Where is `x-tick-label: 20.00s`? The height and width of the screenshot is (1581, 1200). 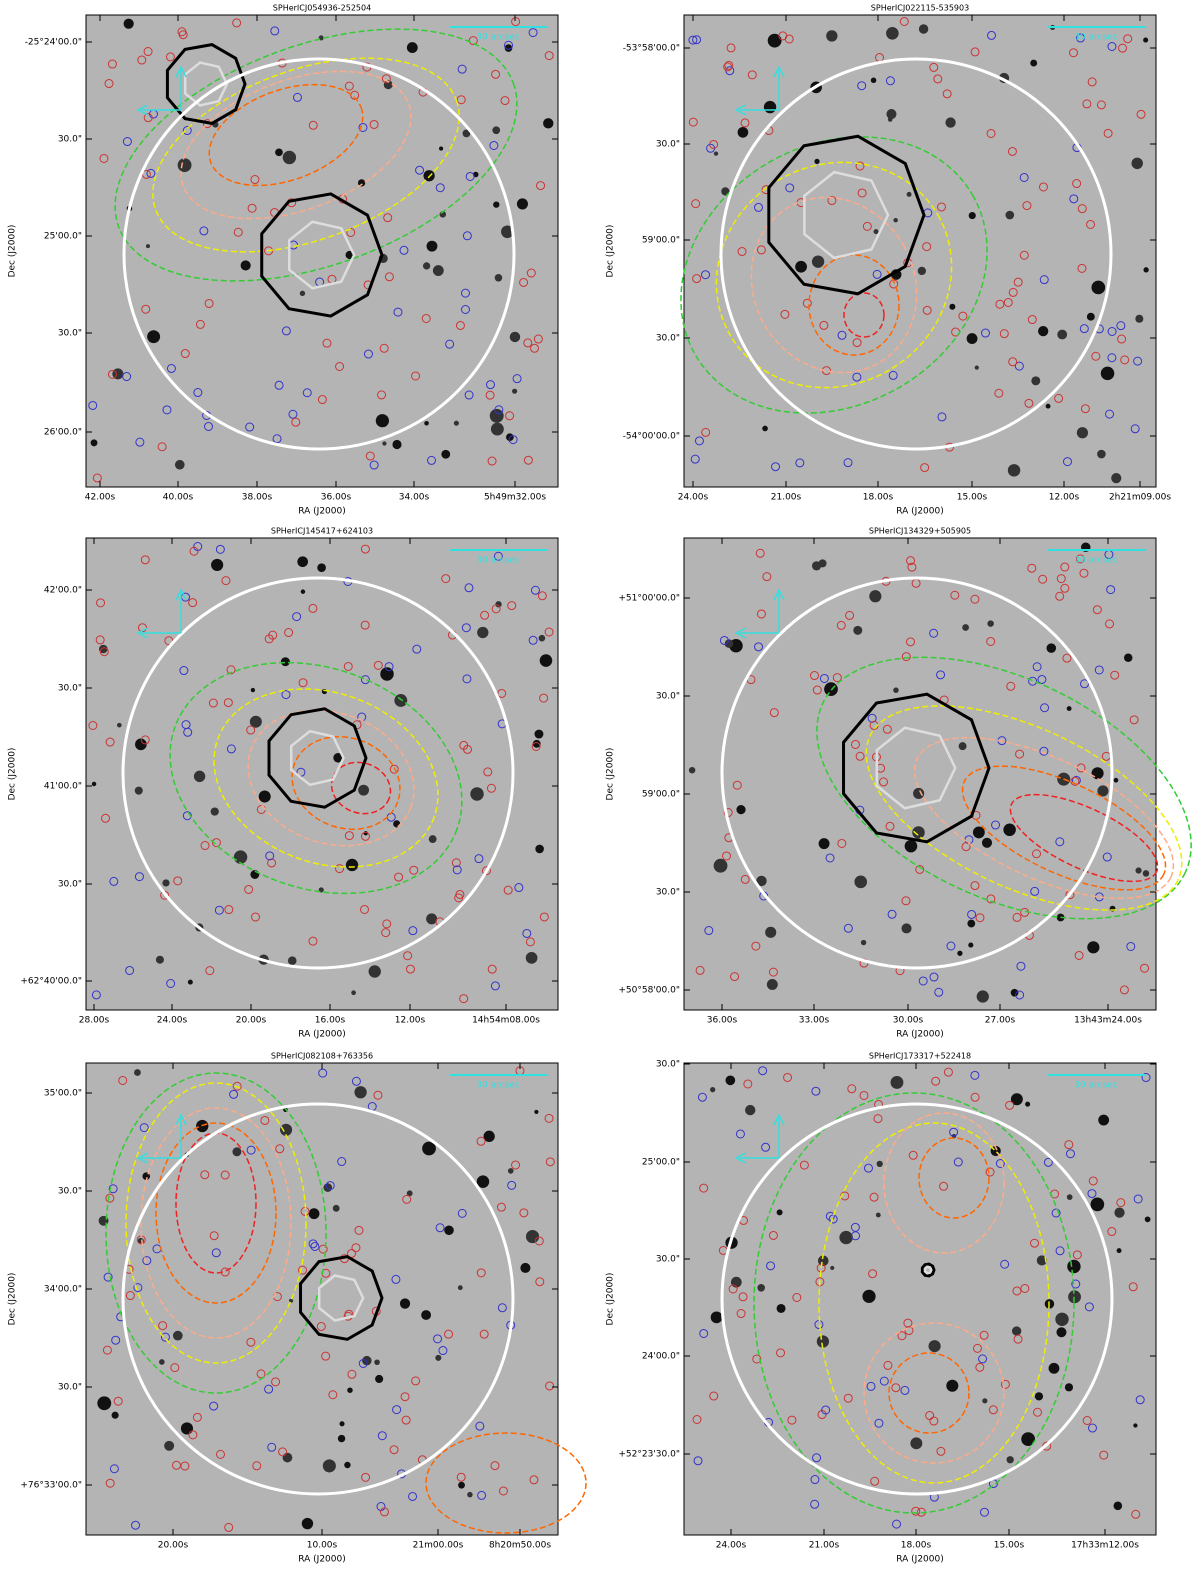 x-tick-label: 20.00s is located at coordinates (251, 1021).